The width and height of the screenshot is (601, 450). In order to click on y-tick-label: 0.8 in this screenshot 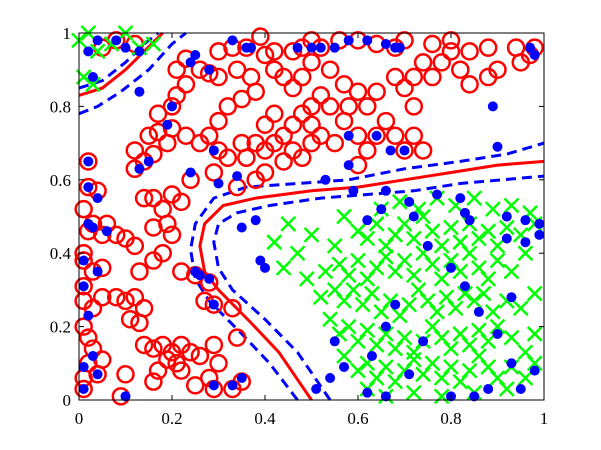, I will do `click(60, 106)`.